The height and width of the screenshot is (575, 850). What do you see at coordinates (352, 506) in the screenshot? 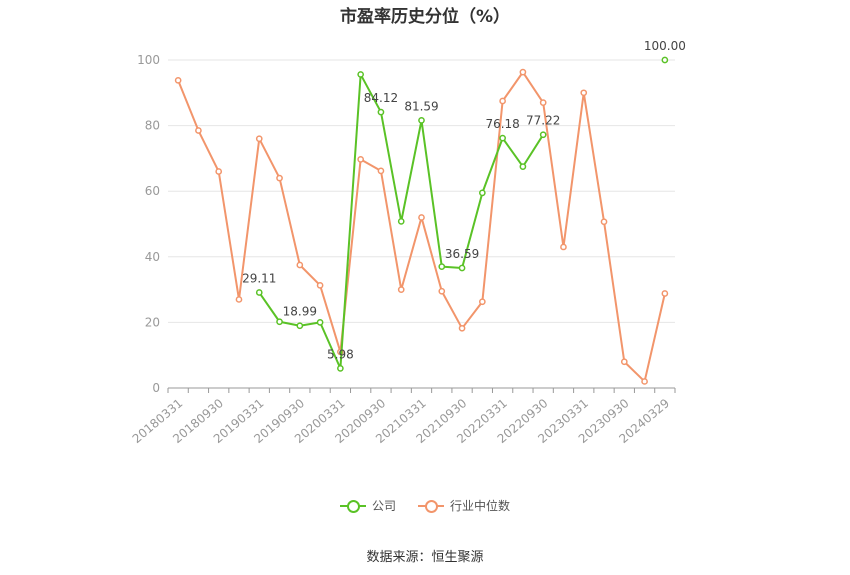
I see `legend-swatch-company` at bounding box center [352, 506].